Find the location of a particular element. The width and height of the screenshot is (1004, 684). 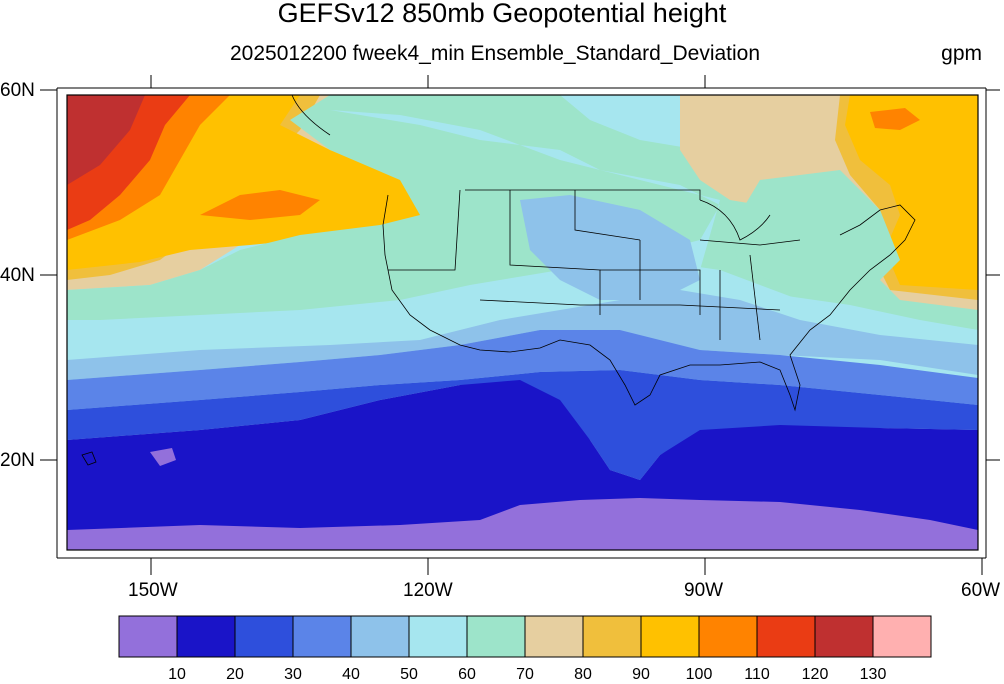

colorbar-label: 110 is located at coordinates (757, 674).